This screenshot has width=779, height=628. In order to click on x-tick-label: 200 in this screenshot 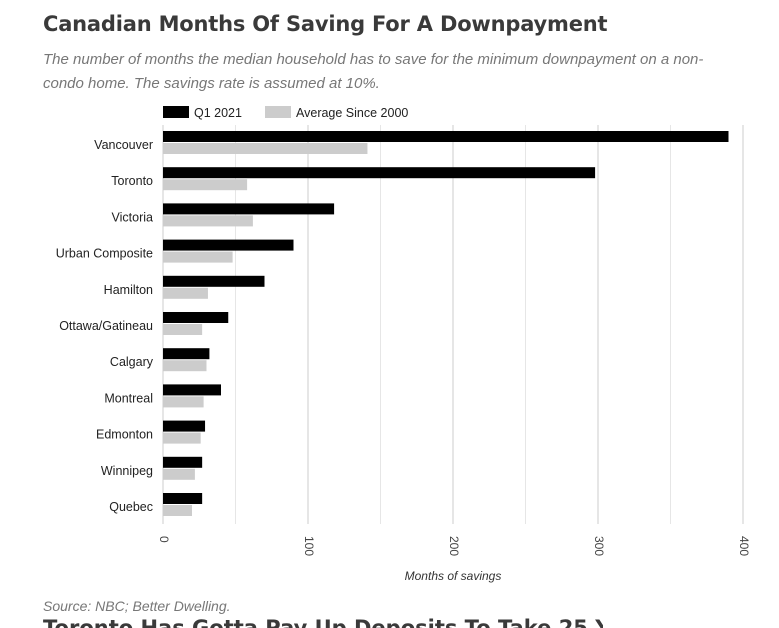, I will do `click(454, 546)`.